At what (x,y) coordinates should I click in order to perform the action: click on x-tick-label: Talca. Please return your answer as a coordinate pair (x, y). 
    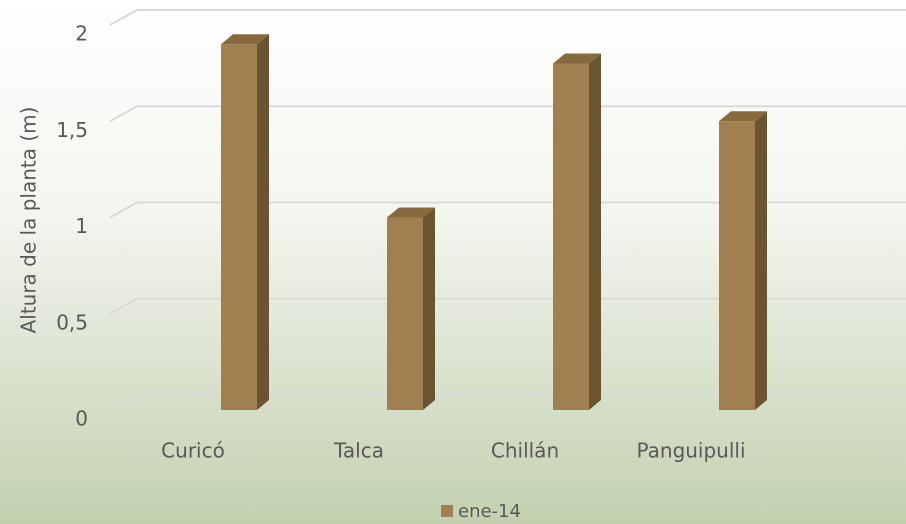
    Looking at the image, I should click on (358, 451).